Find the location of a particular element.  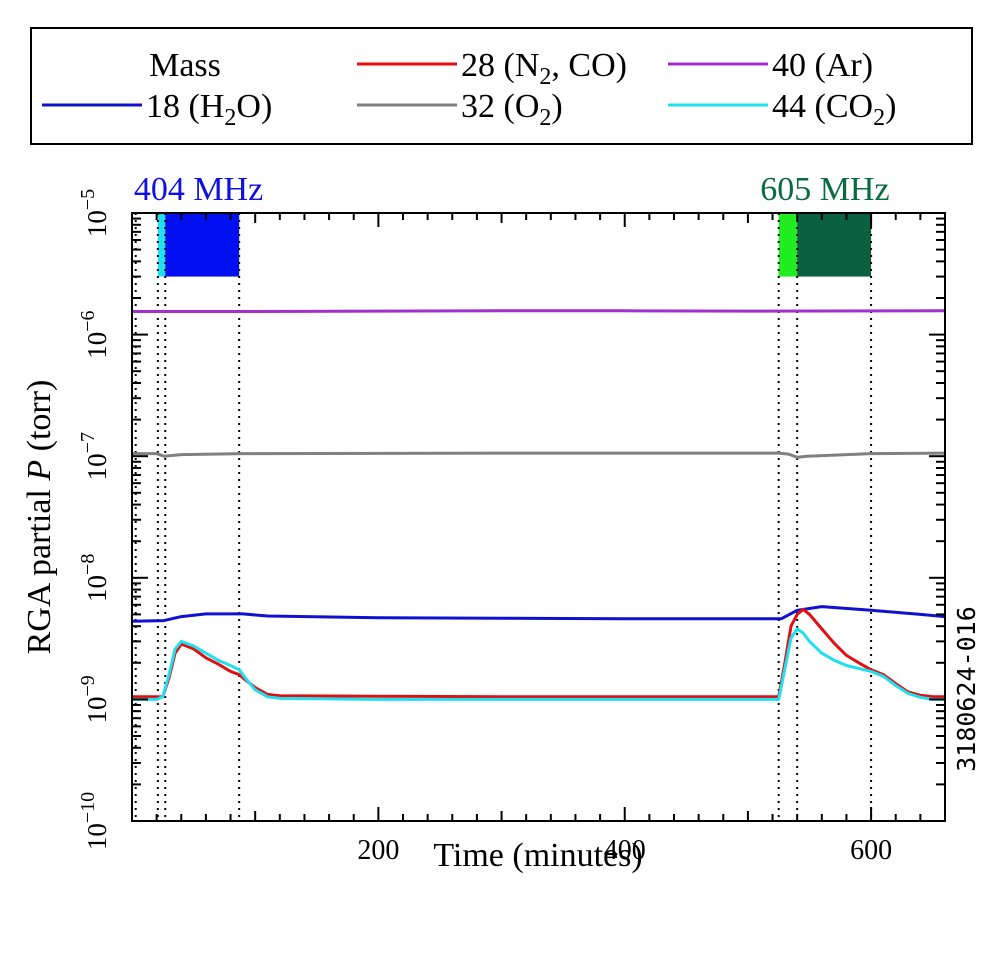

y-tick-label: 10−7 is located at coordinates (94, 456).